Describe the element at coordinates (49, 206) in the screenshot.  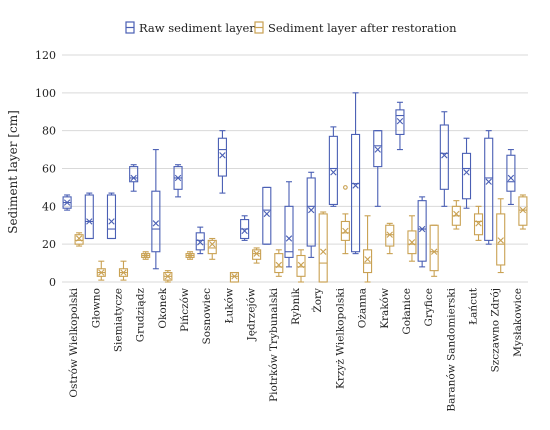
I see `y-tick-label: 40` at that location.